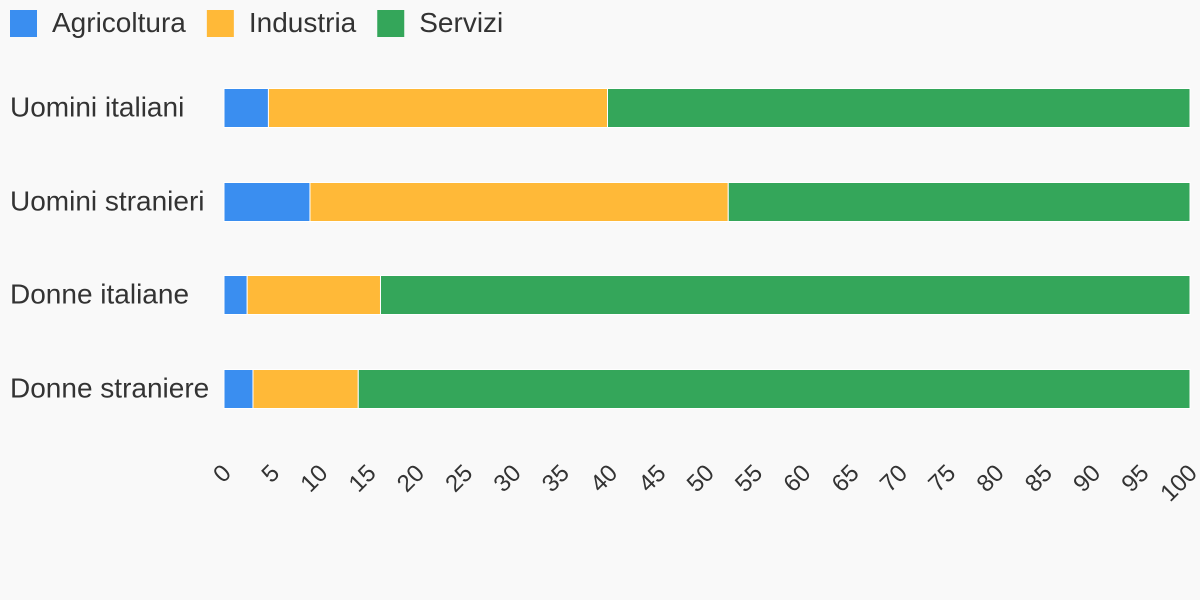 This screenshot has height=600, width=1200. I want to click on x-tick-label: 55, so click(749, 479).